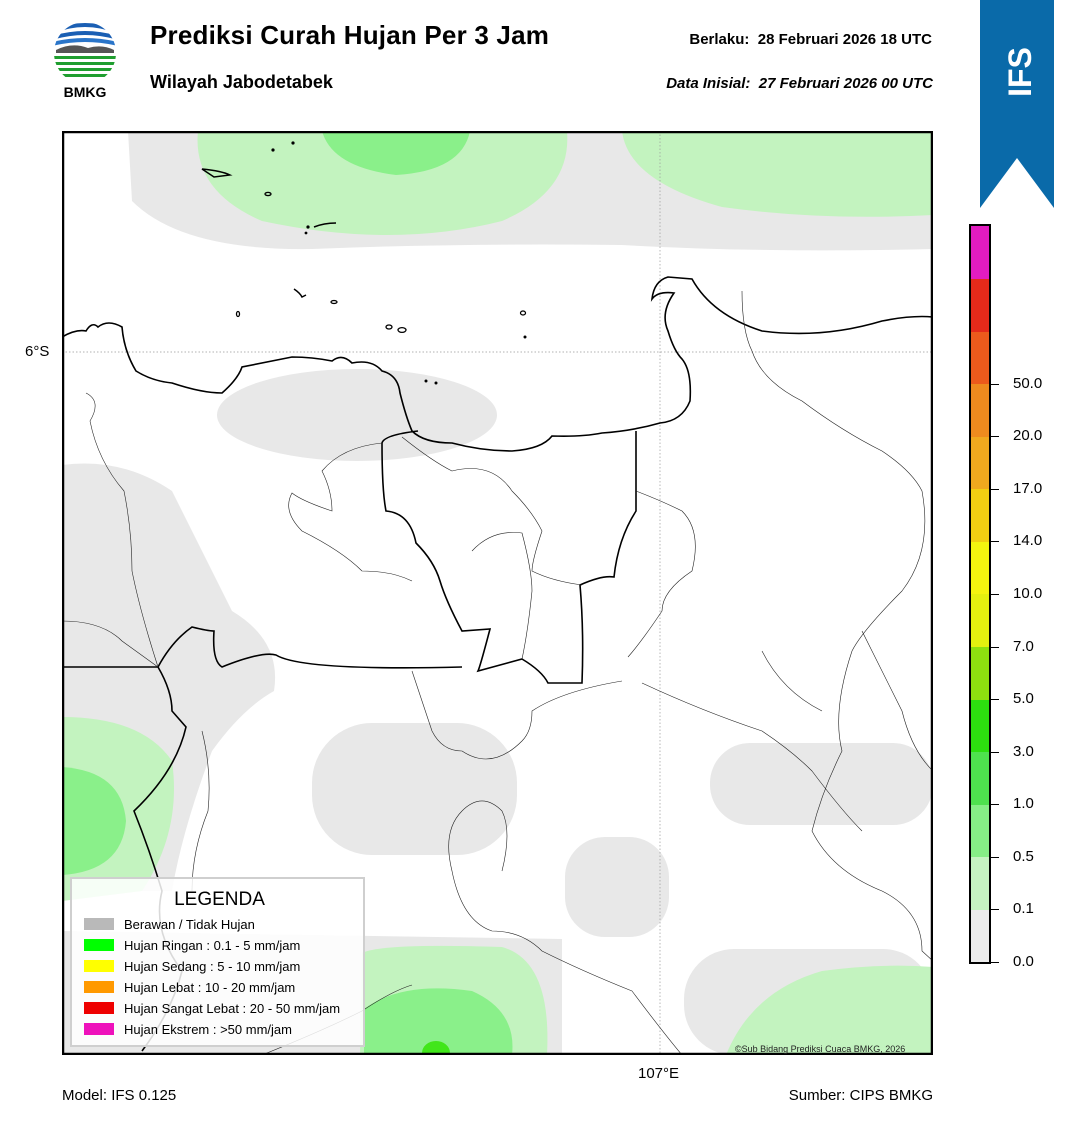  Describe the element at coordinates (1023, 646) in the screenshot. I see `colorbar-label: 7.0` at that location.